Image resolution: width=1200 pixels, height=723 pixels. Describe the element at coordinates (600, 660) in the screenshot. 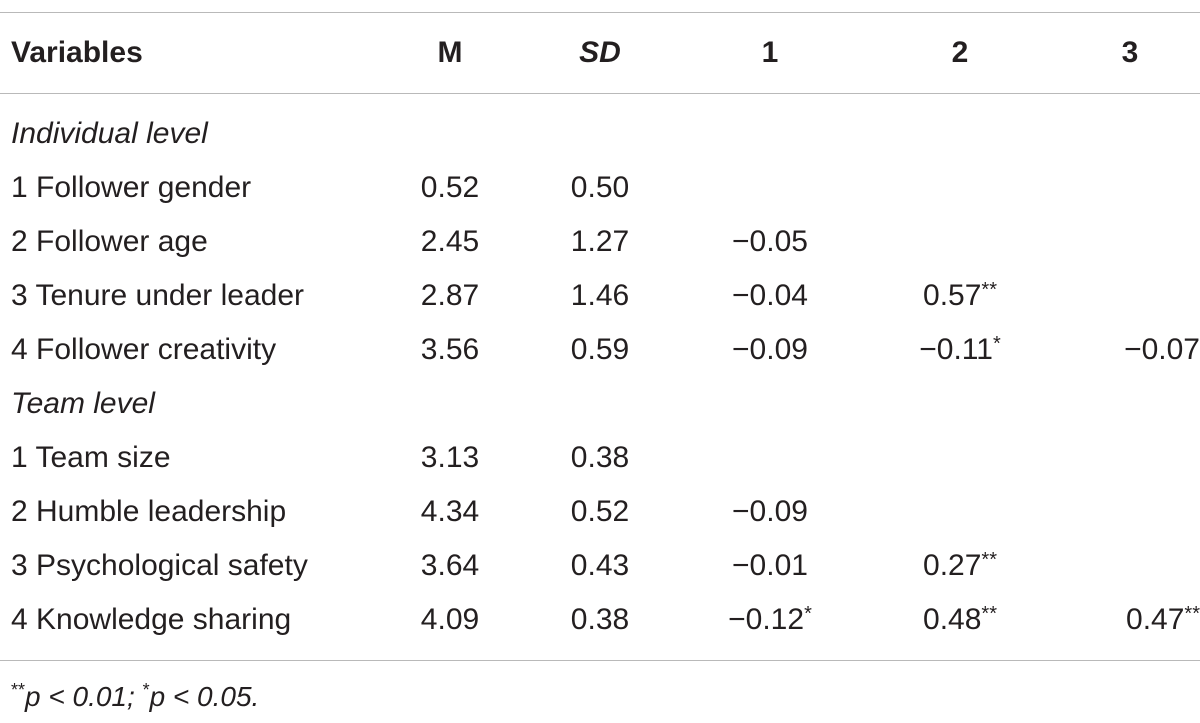

I see `bottom-rule` at that location.